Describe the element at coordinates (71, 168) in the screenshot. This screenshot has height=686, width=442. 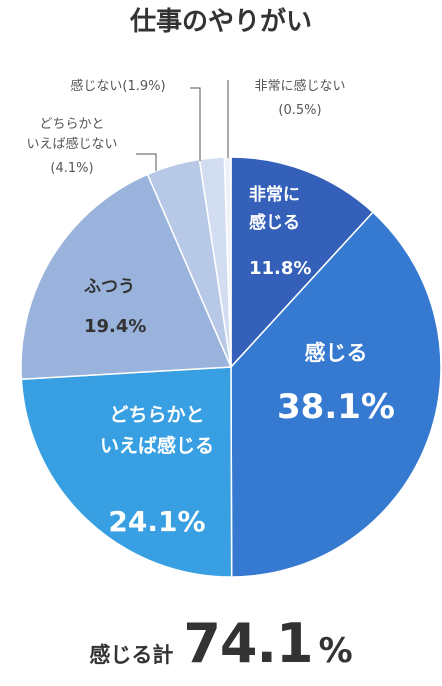
I see `slice-value-label: (4.1%)` at that location.